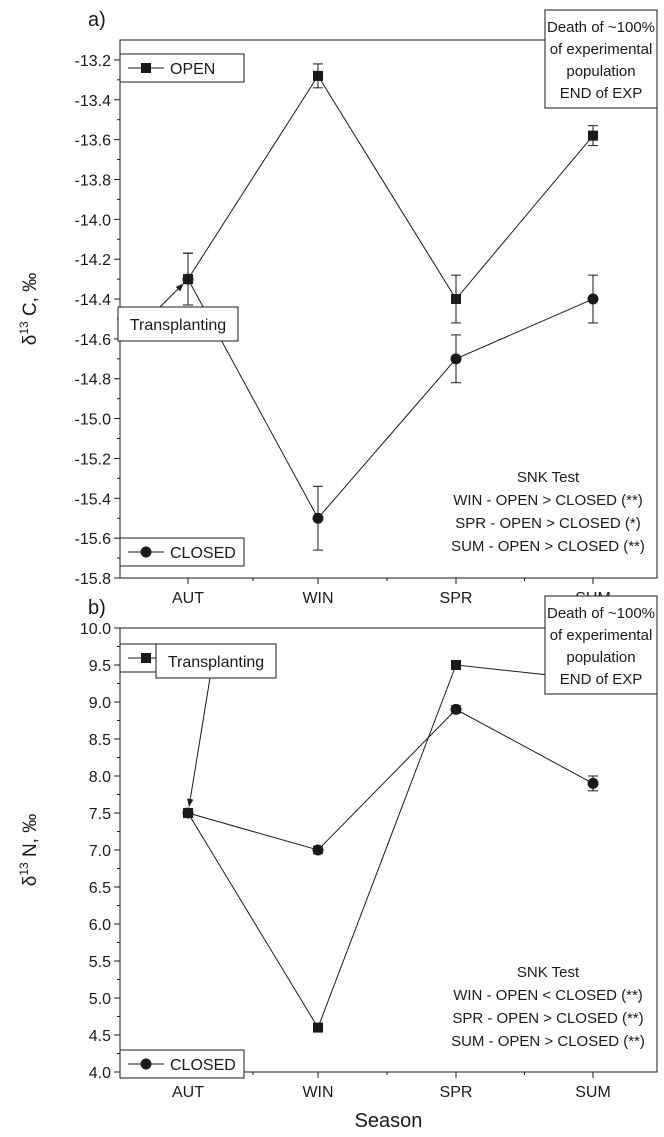 Image resolution: width=664 pixels, height=1137 pixels. I want to click on y-tick-label: 5.0, so click(100, 999).